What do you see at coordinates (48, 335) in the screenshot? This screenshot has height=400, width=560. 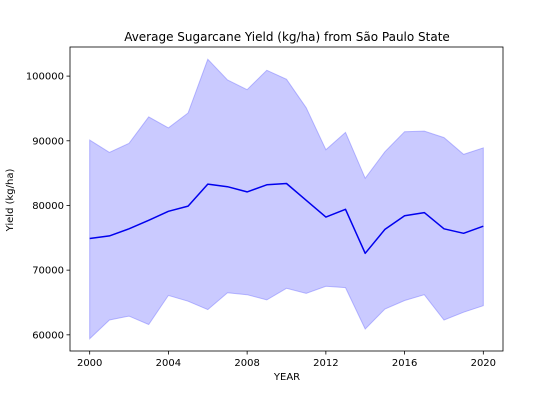 I see `y-tick-label-60000: 60000` at bounding box center [48, 335].